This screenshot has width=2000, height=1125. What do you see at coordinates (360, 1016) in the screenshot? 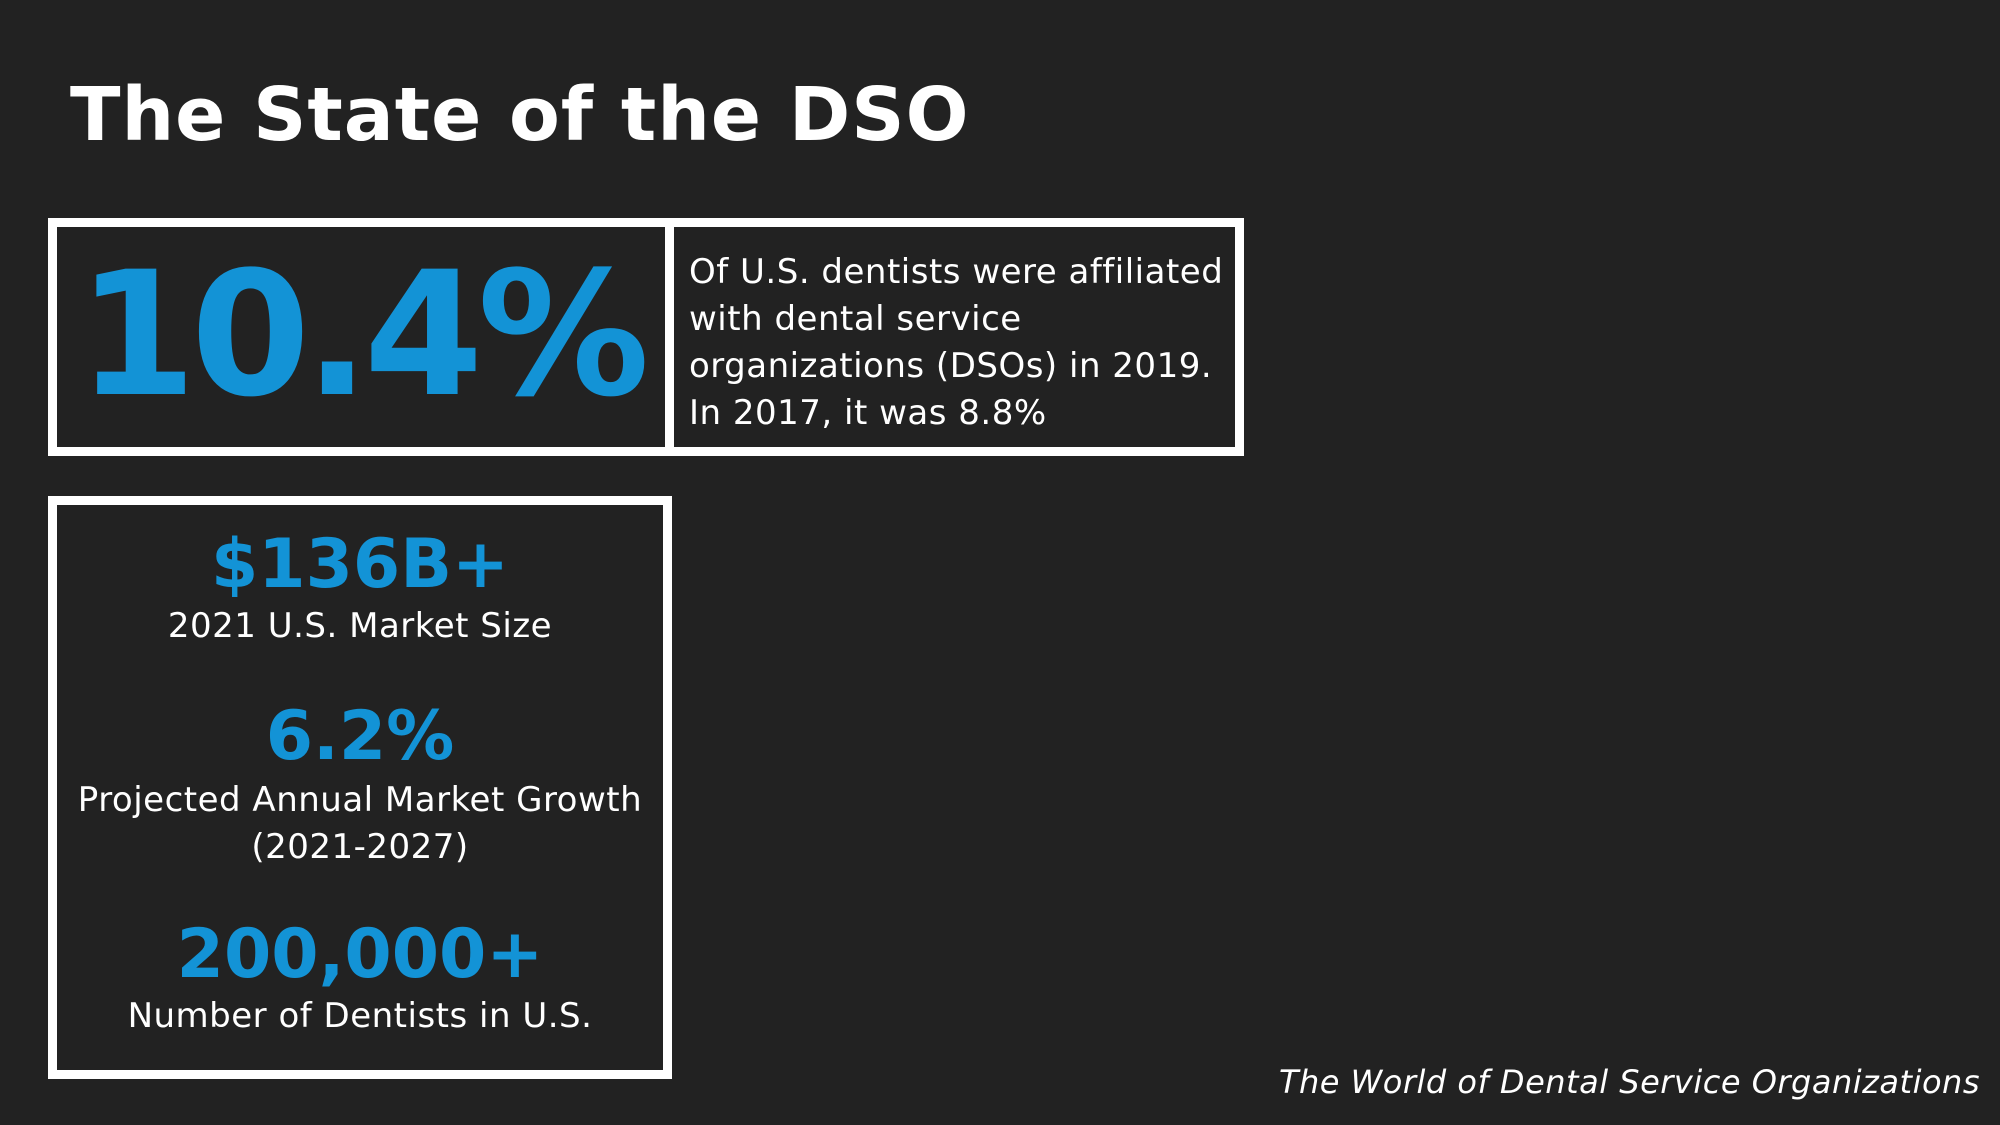
I see `stat-label: Number of Dentists in U.S.` at bounding box center [360, 1016].